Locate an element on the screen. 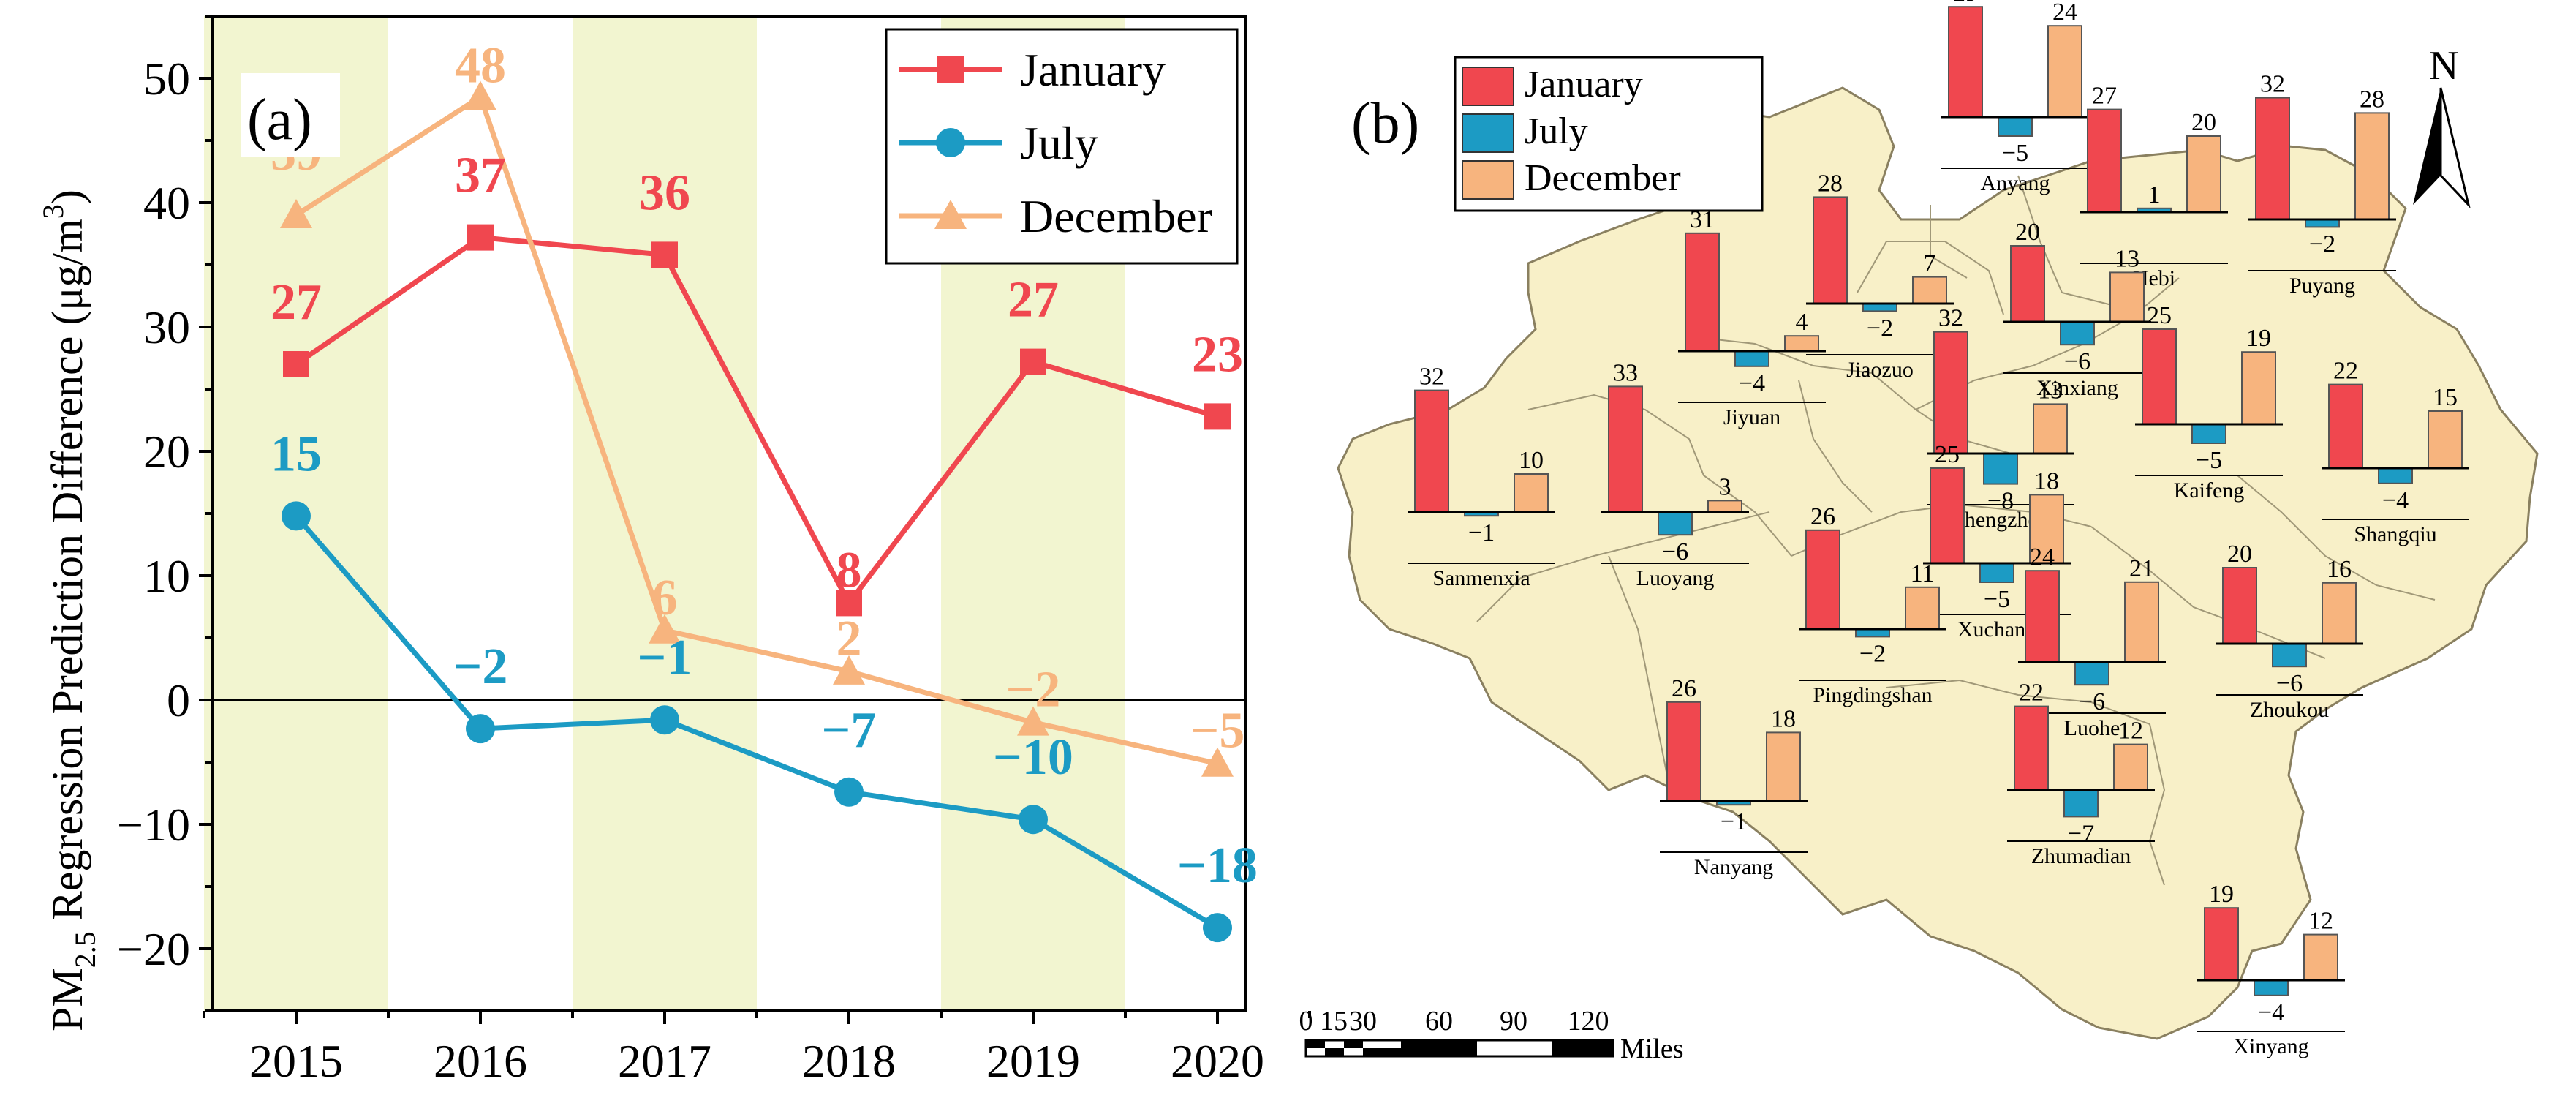 Image resolution: width=2576 pixels, height=1106 pixels. city-value-january: 20 is located at coordinates (2027, 232).